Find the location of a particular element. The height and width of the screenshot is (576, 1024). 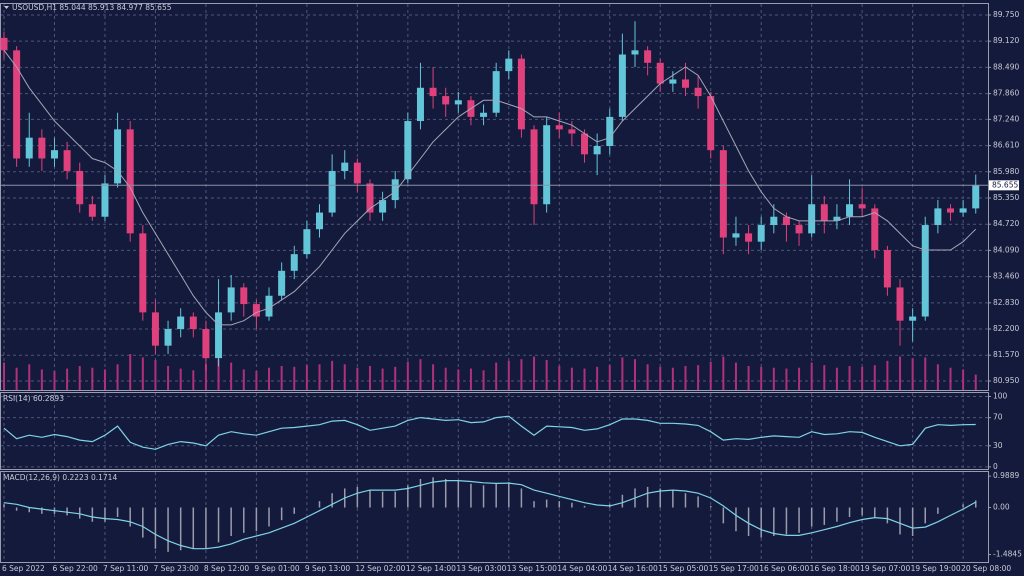

x-tick-label: 6 Sep 22:00 is located at coordinates (75, 568).